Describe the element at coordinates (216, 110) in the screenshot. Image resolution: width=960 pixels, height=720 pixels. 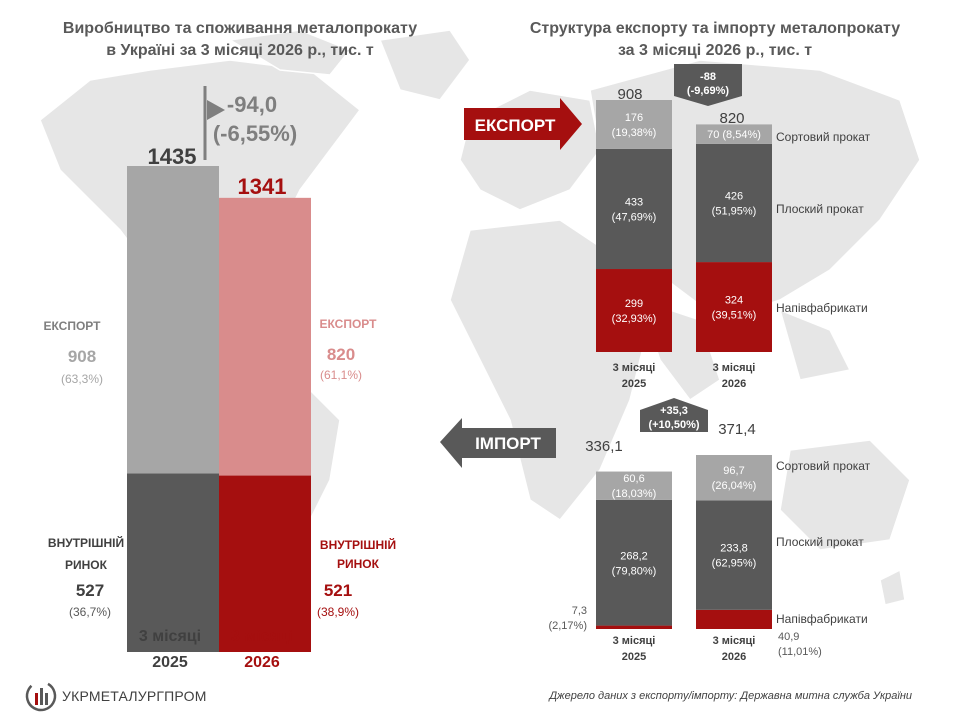
I see `change-marker-arrow` at that location.